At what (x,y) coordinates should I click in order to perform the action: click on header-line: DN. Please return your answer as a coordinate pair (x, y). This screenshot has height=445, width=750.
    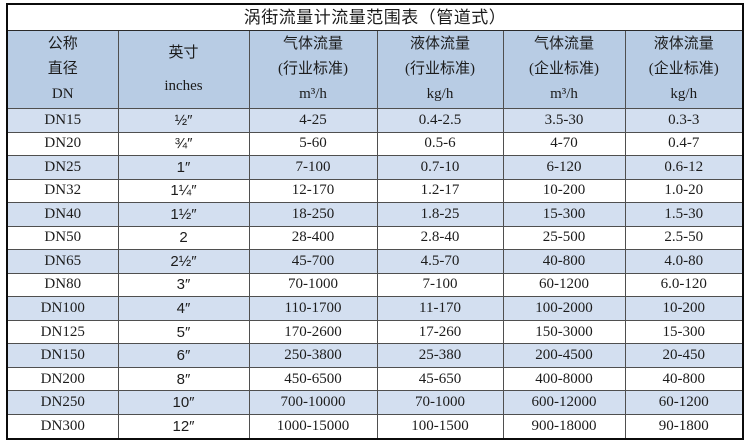
    Looking at the image, I should click on (62, 94).